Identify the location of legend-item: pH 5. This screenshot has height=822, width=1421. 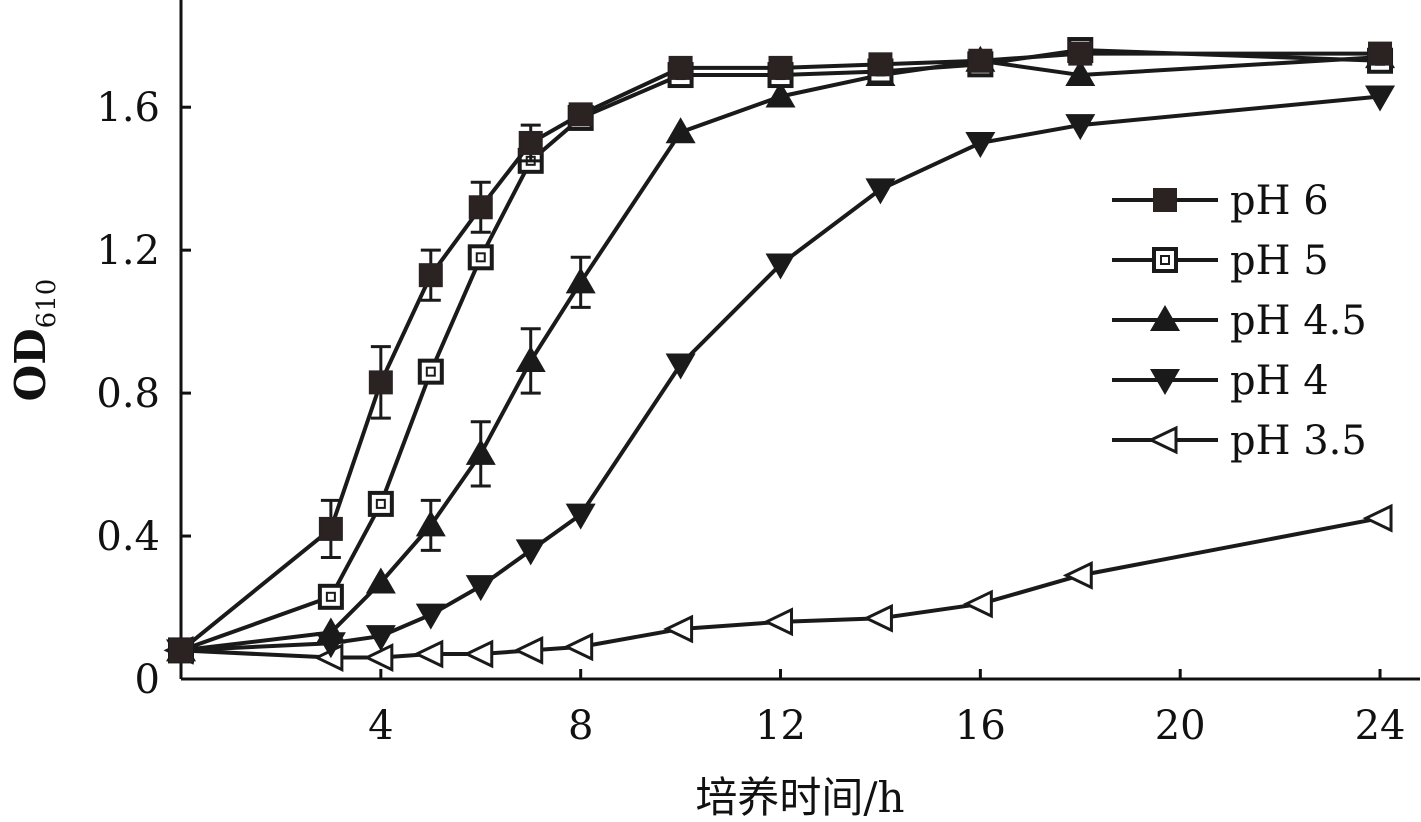
(1220, 261).